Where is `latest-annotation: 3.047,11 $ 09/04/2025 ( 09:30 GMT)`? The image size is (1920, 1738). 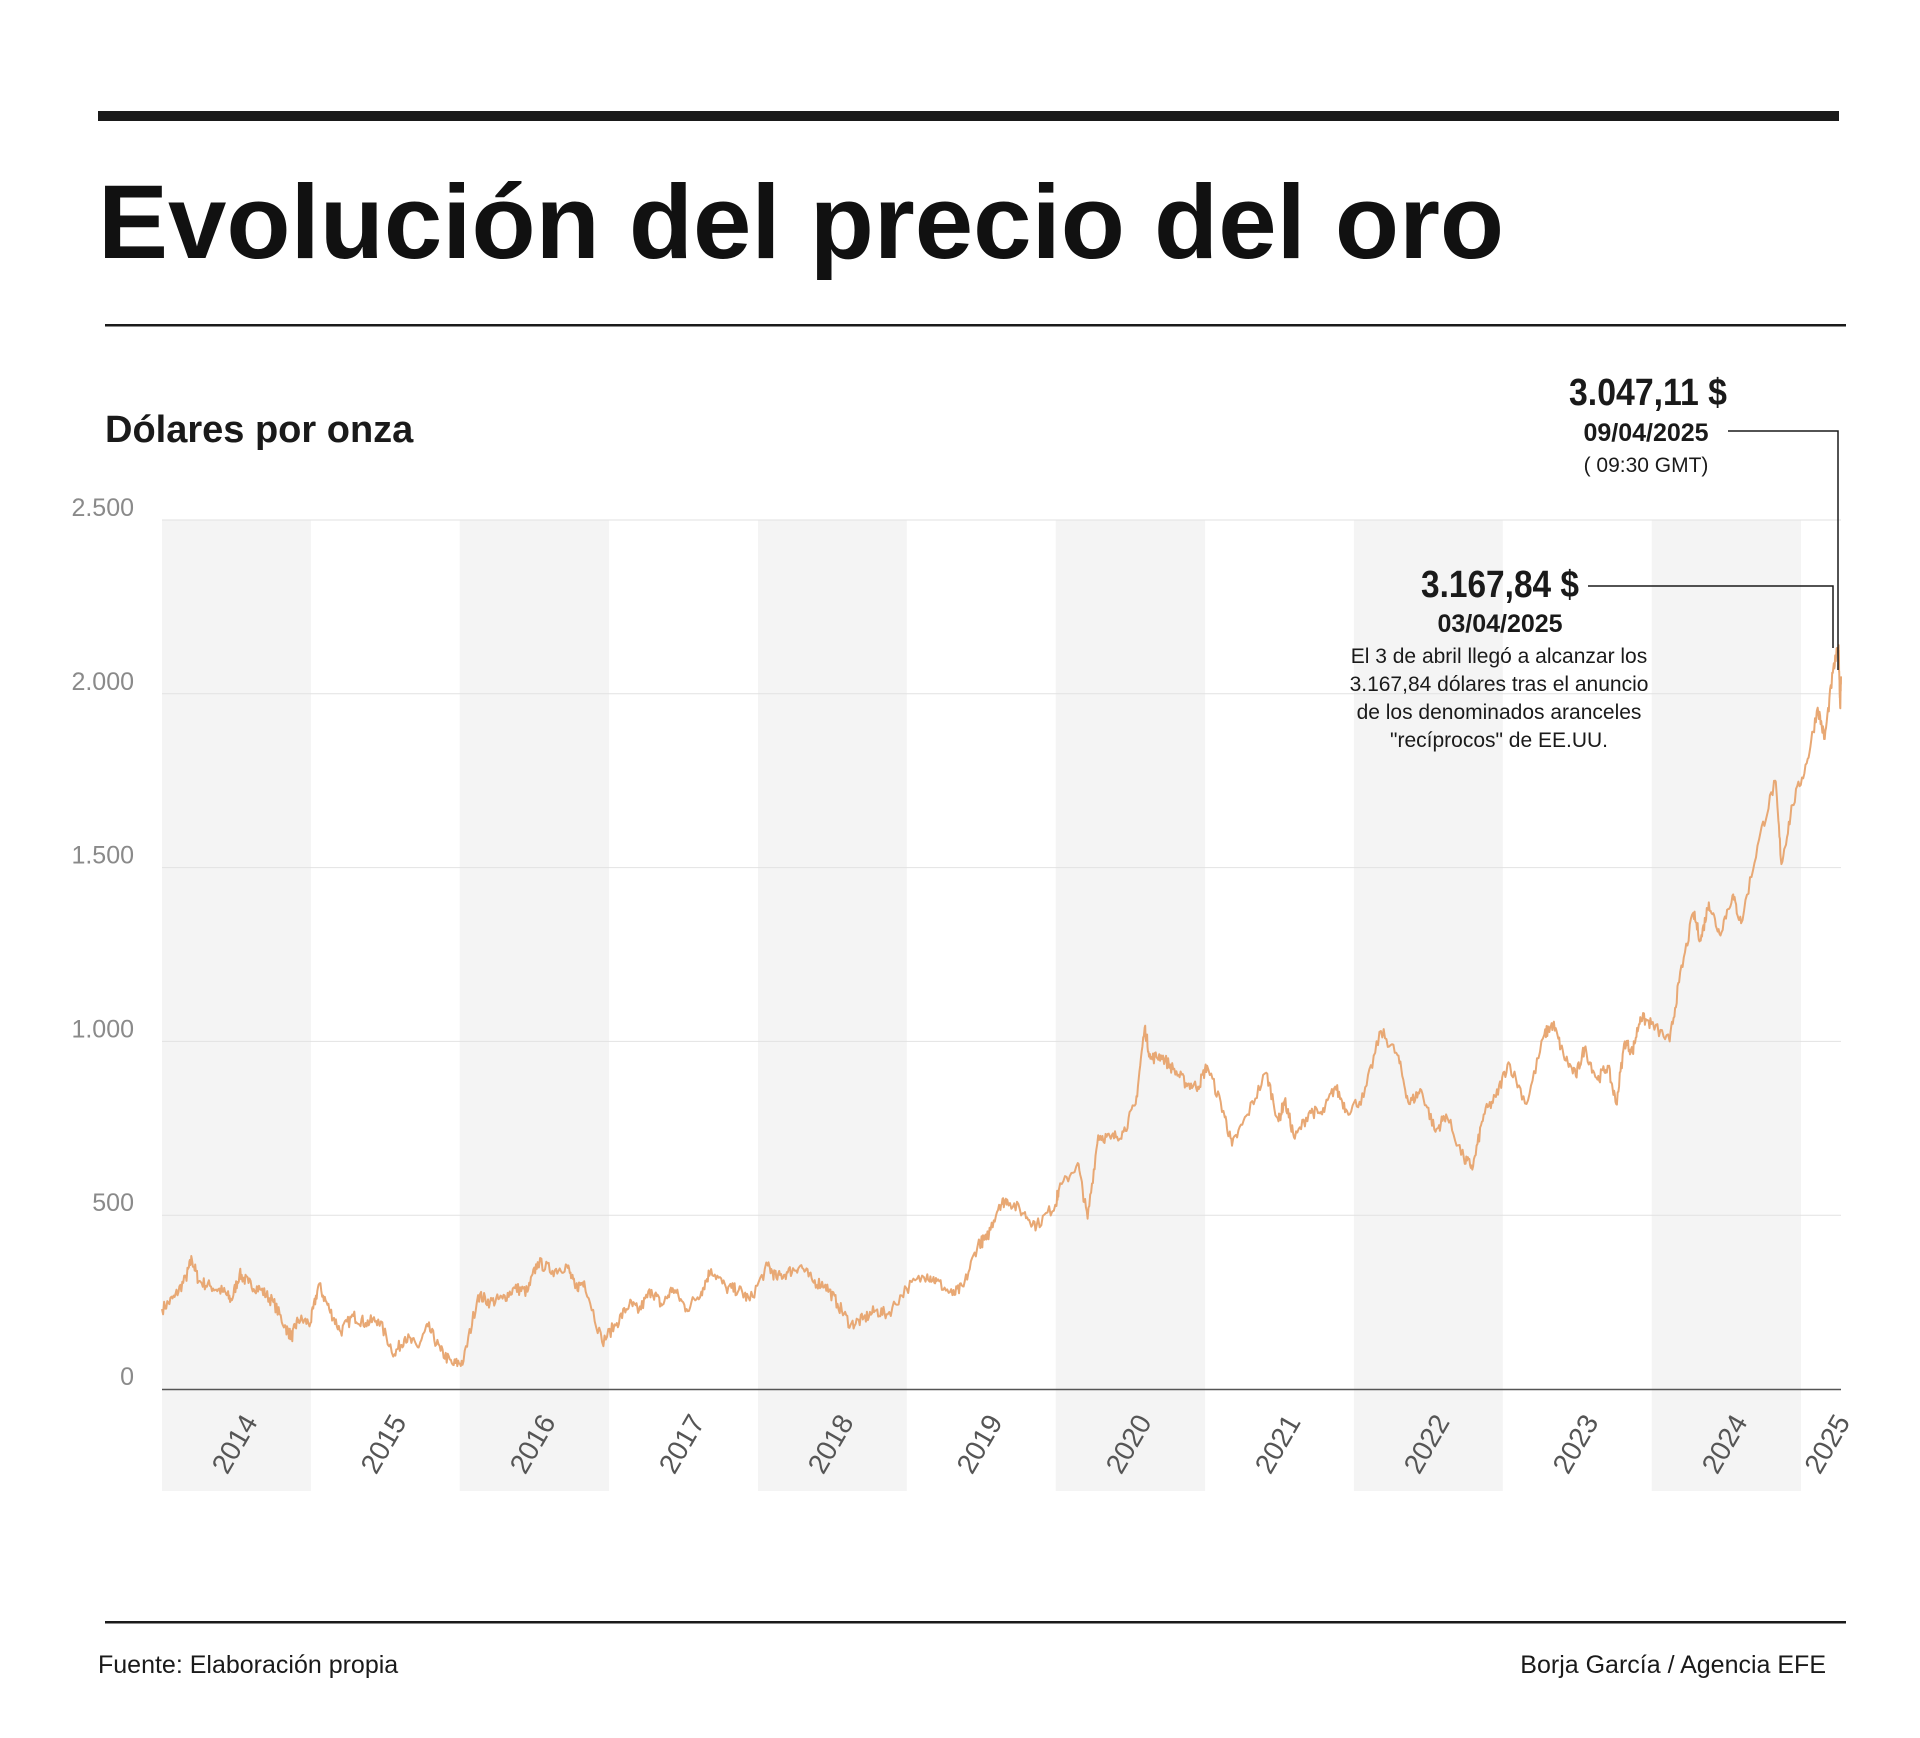 latest-annotation: 3.047,11 $ 09/04/2025 ( 09:30 GMT) is located at coordinates (1704, 521).